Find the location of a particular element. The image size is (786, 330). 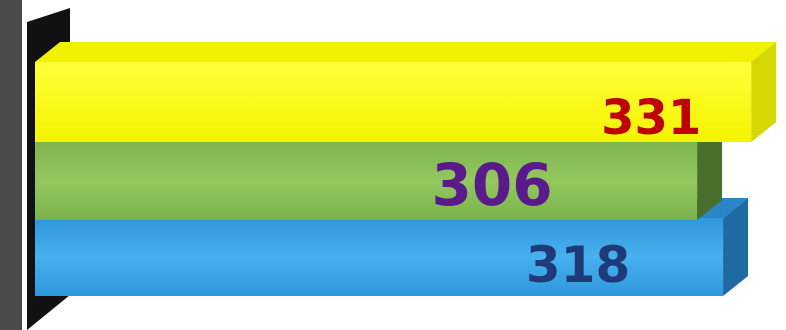

data-label-1: 331 is located at coordinates (651, 118).